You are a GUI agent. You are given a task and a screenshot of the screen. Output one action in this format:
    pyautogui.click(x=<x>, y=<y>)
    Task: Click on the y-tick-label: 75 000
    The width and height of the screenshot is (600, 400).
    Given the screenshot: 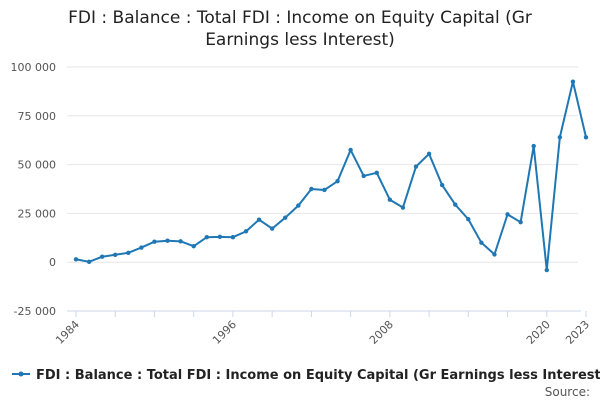 What is the action you would take?
    pyautogui.click(x=37, y=116)
    